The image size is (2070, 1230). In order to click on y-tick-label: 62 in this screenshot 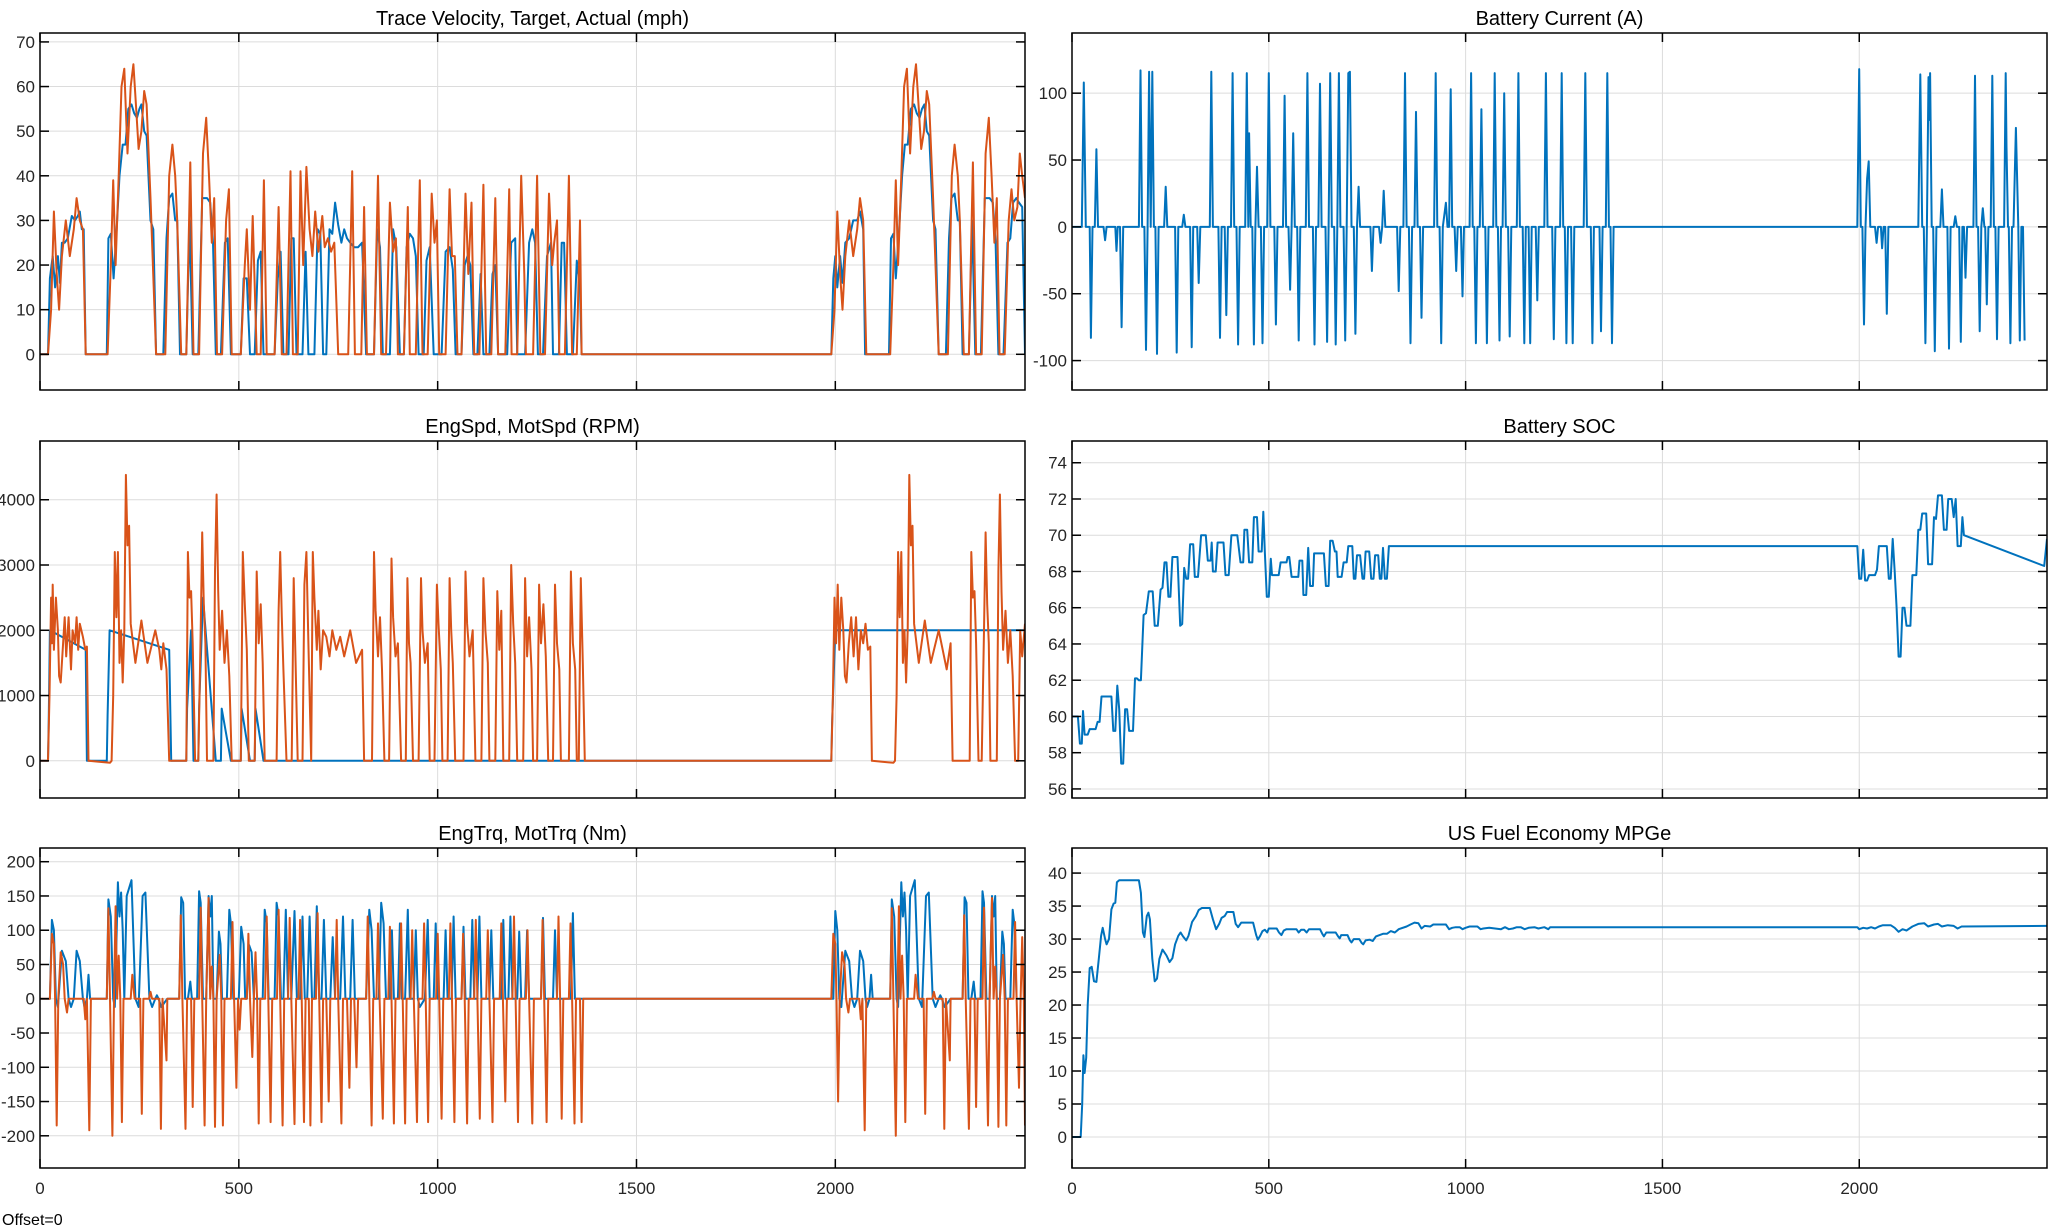, I will do `click(1057, 680)`.